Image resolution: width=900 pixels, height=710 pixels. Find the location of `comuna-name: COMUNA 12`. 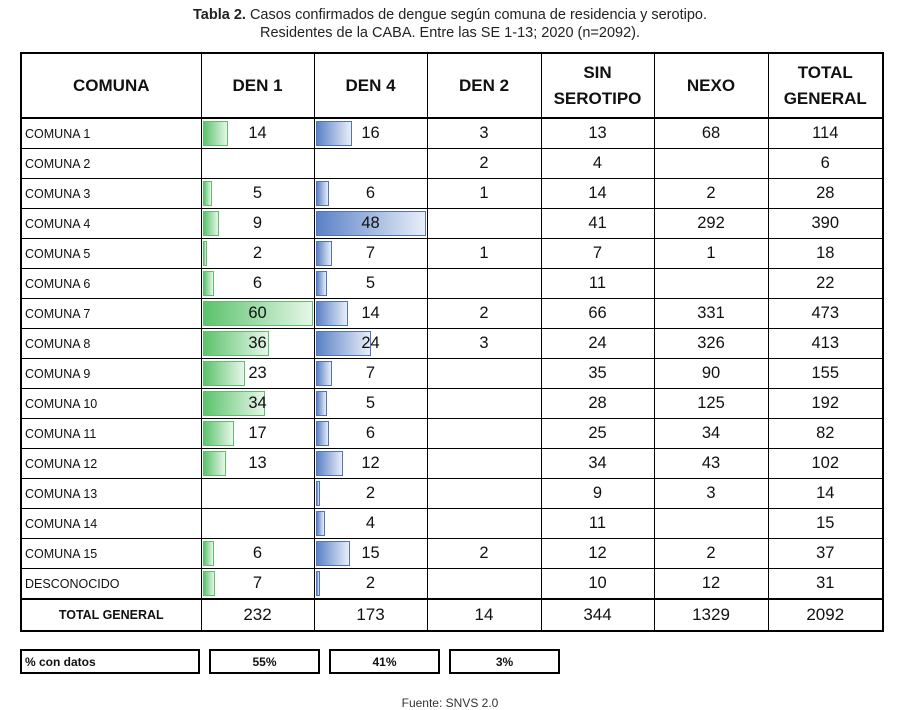

comuna-name: COMUNA 12 is located at coordinates (111, 463).